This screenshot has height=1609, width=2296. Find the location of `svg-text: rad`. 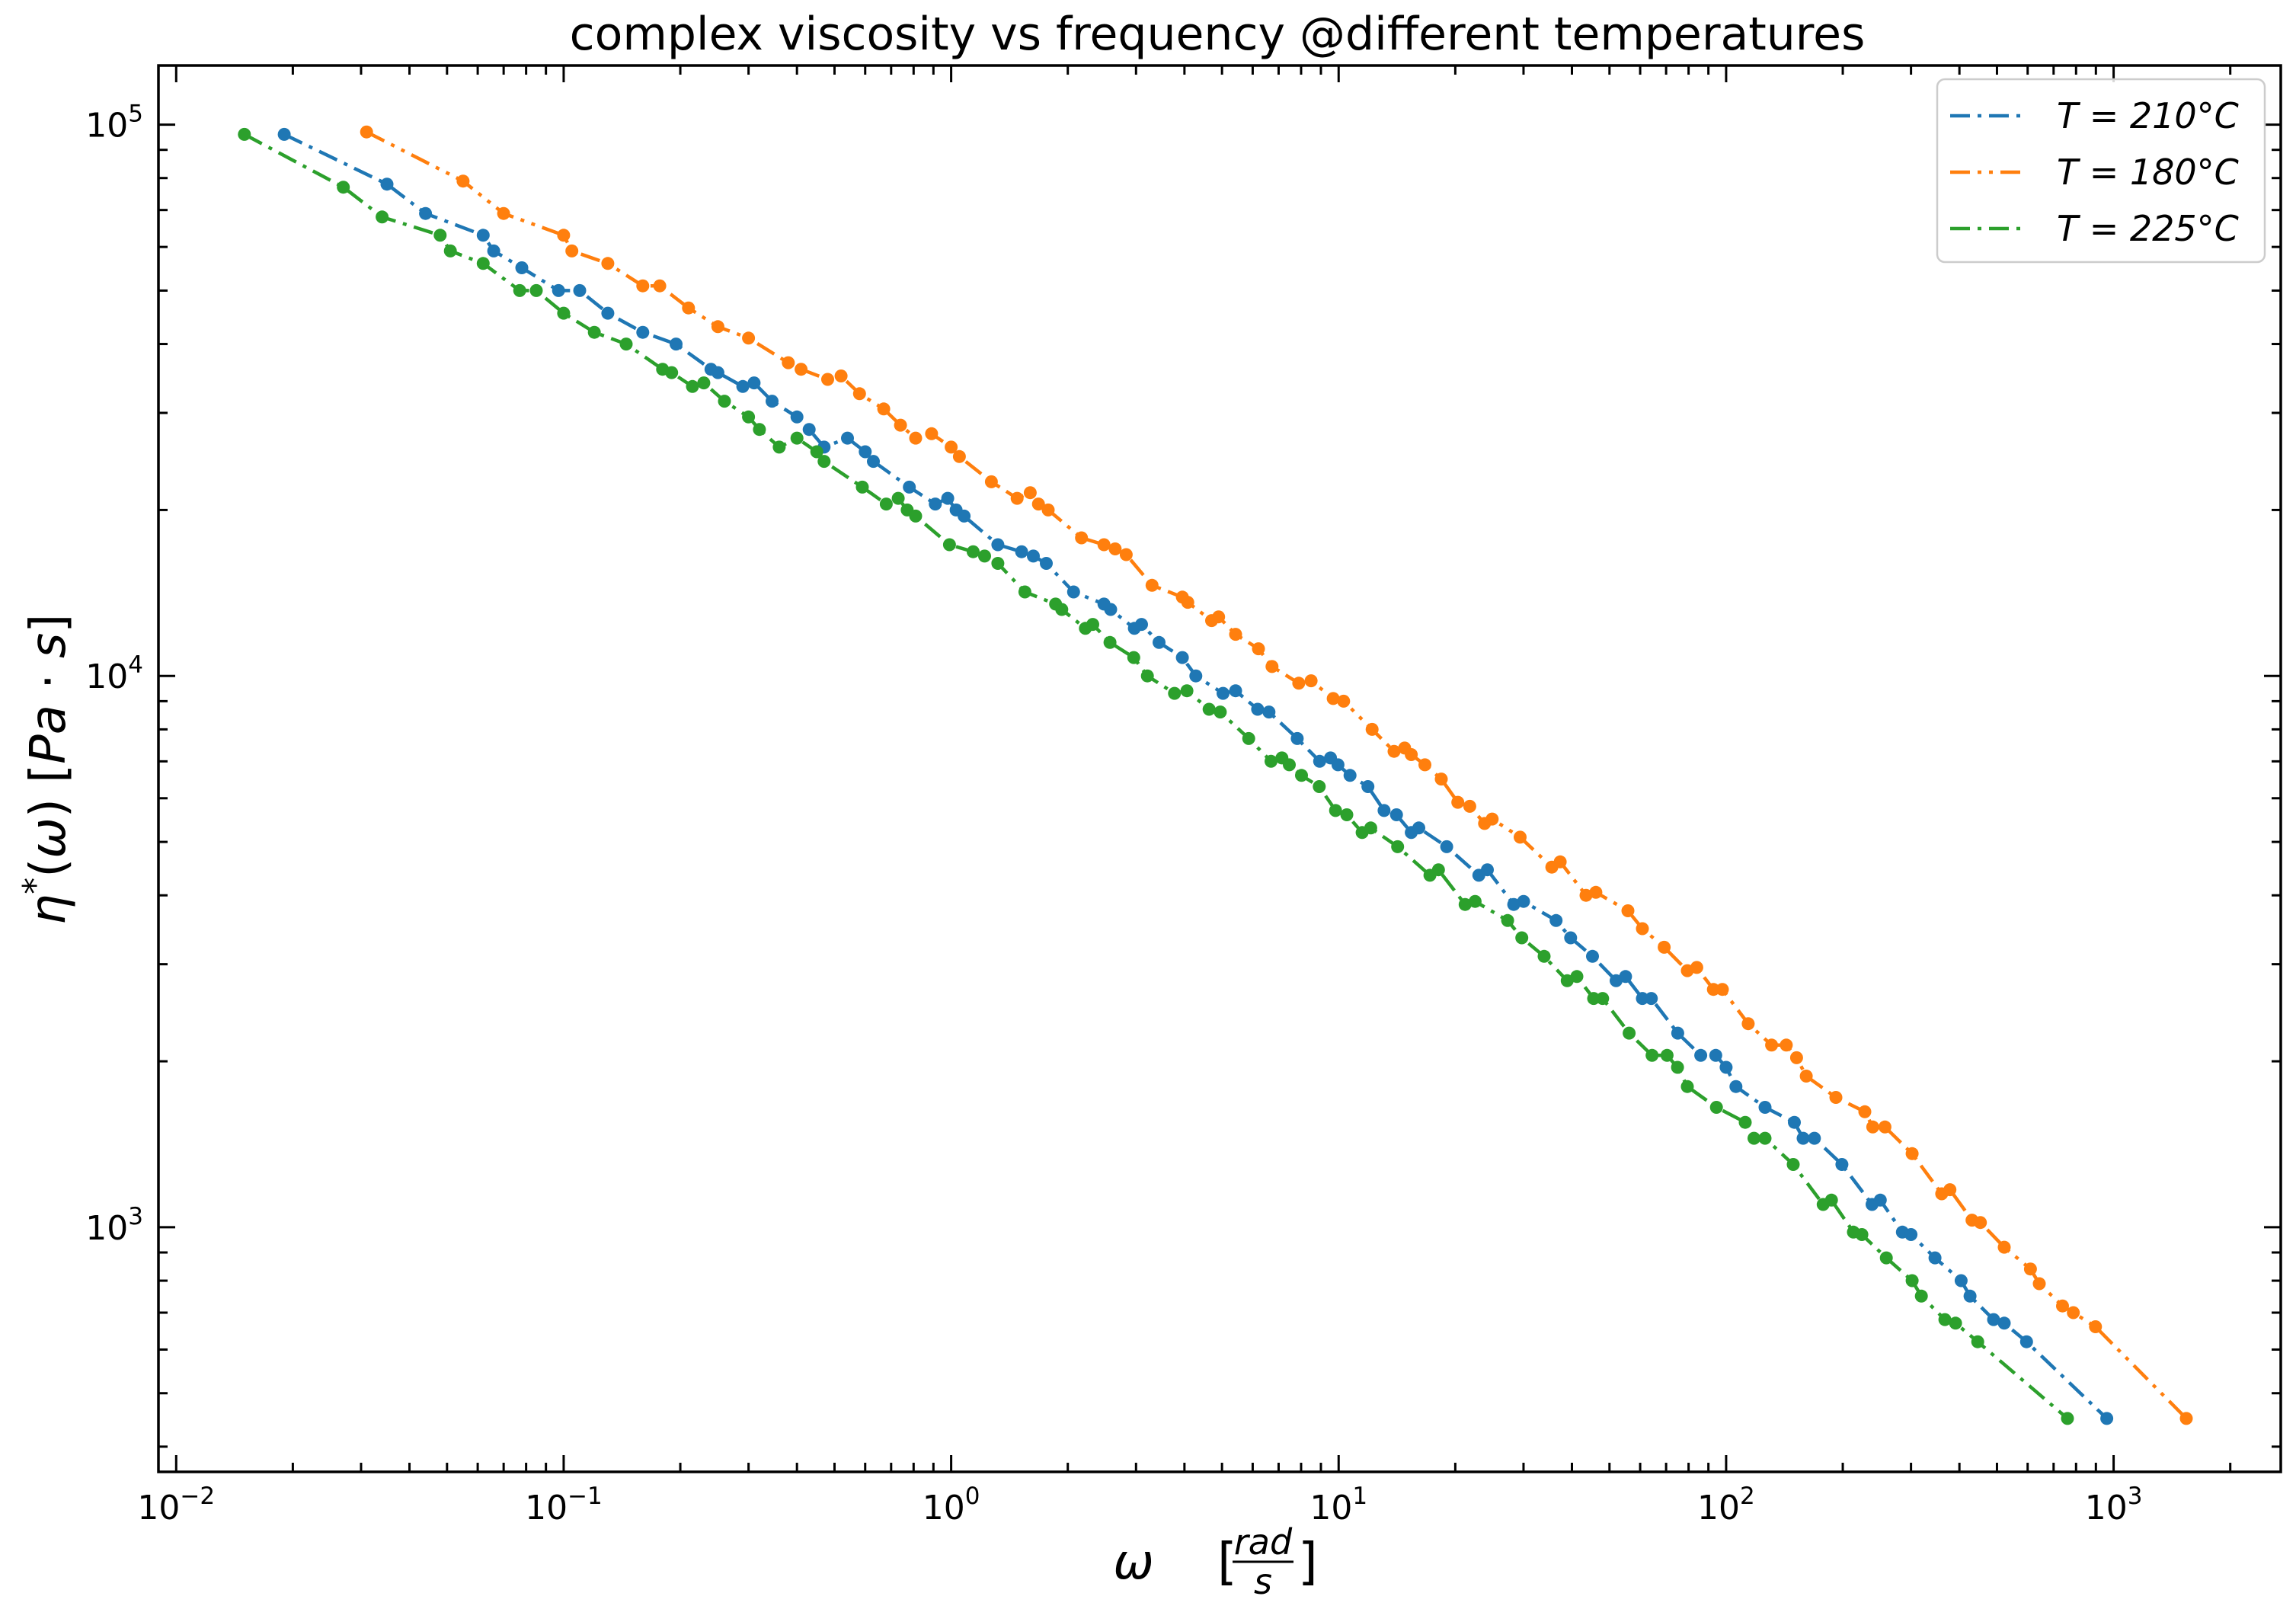

svg-text: rad is located at coordinates (1263, 1542).